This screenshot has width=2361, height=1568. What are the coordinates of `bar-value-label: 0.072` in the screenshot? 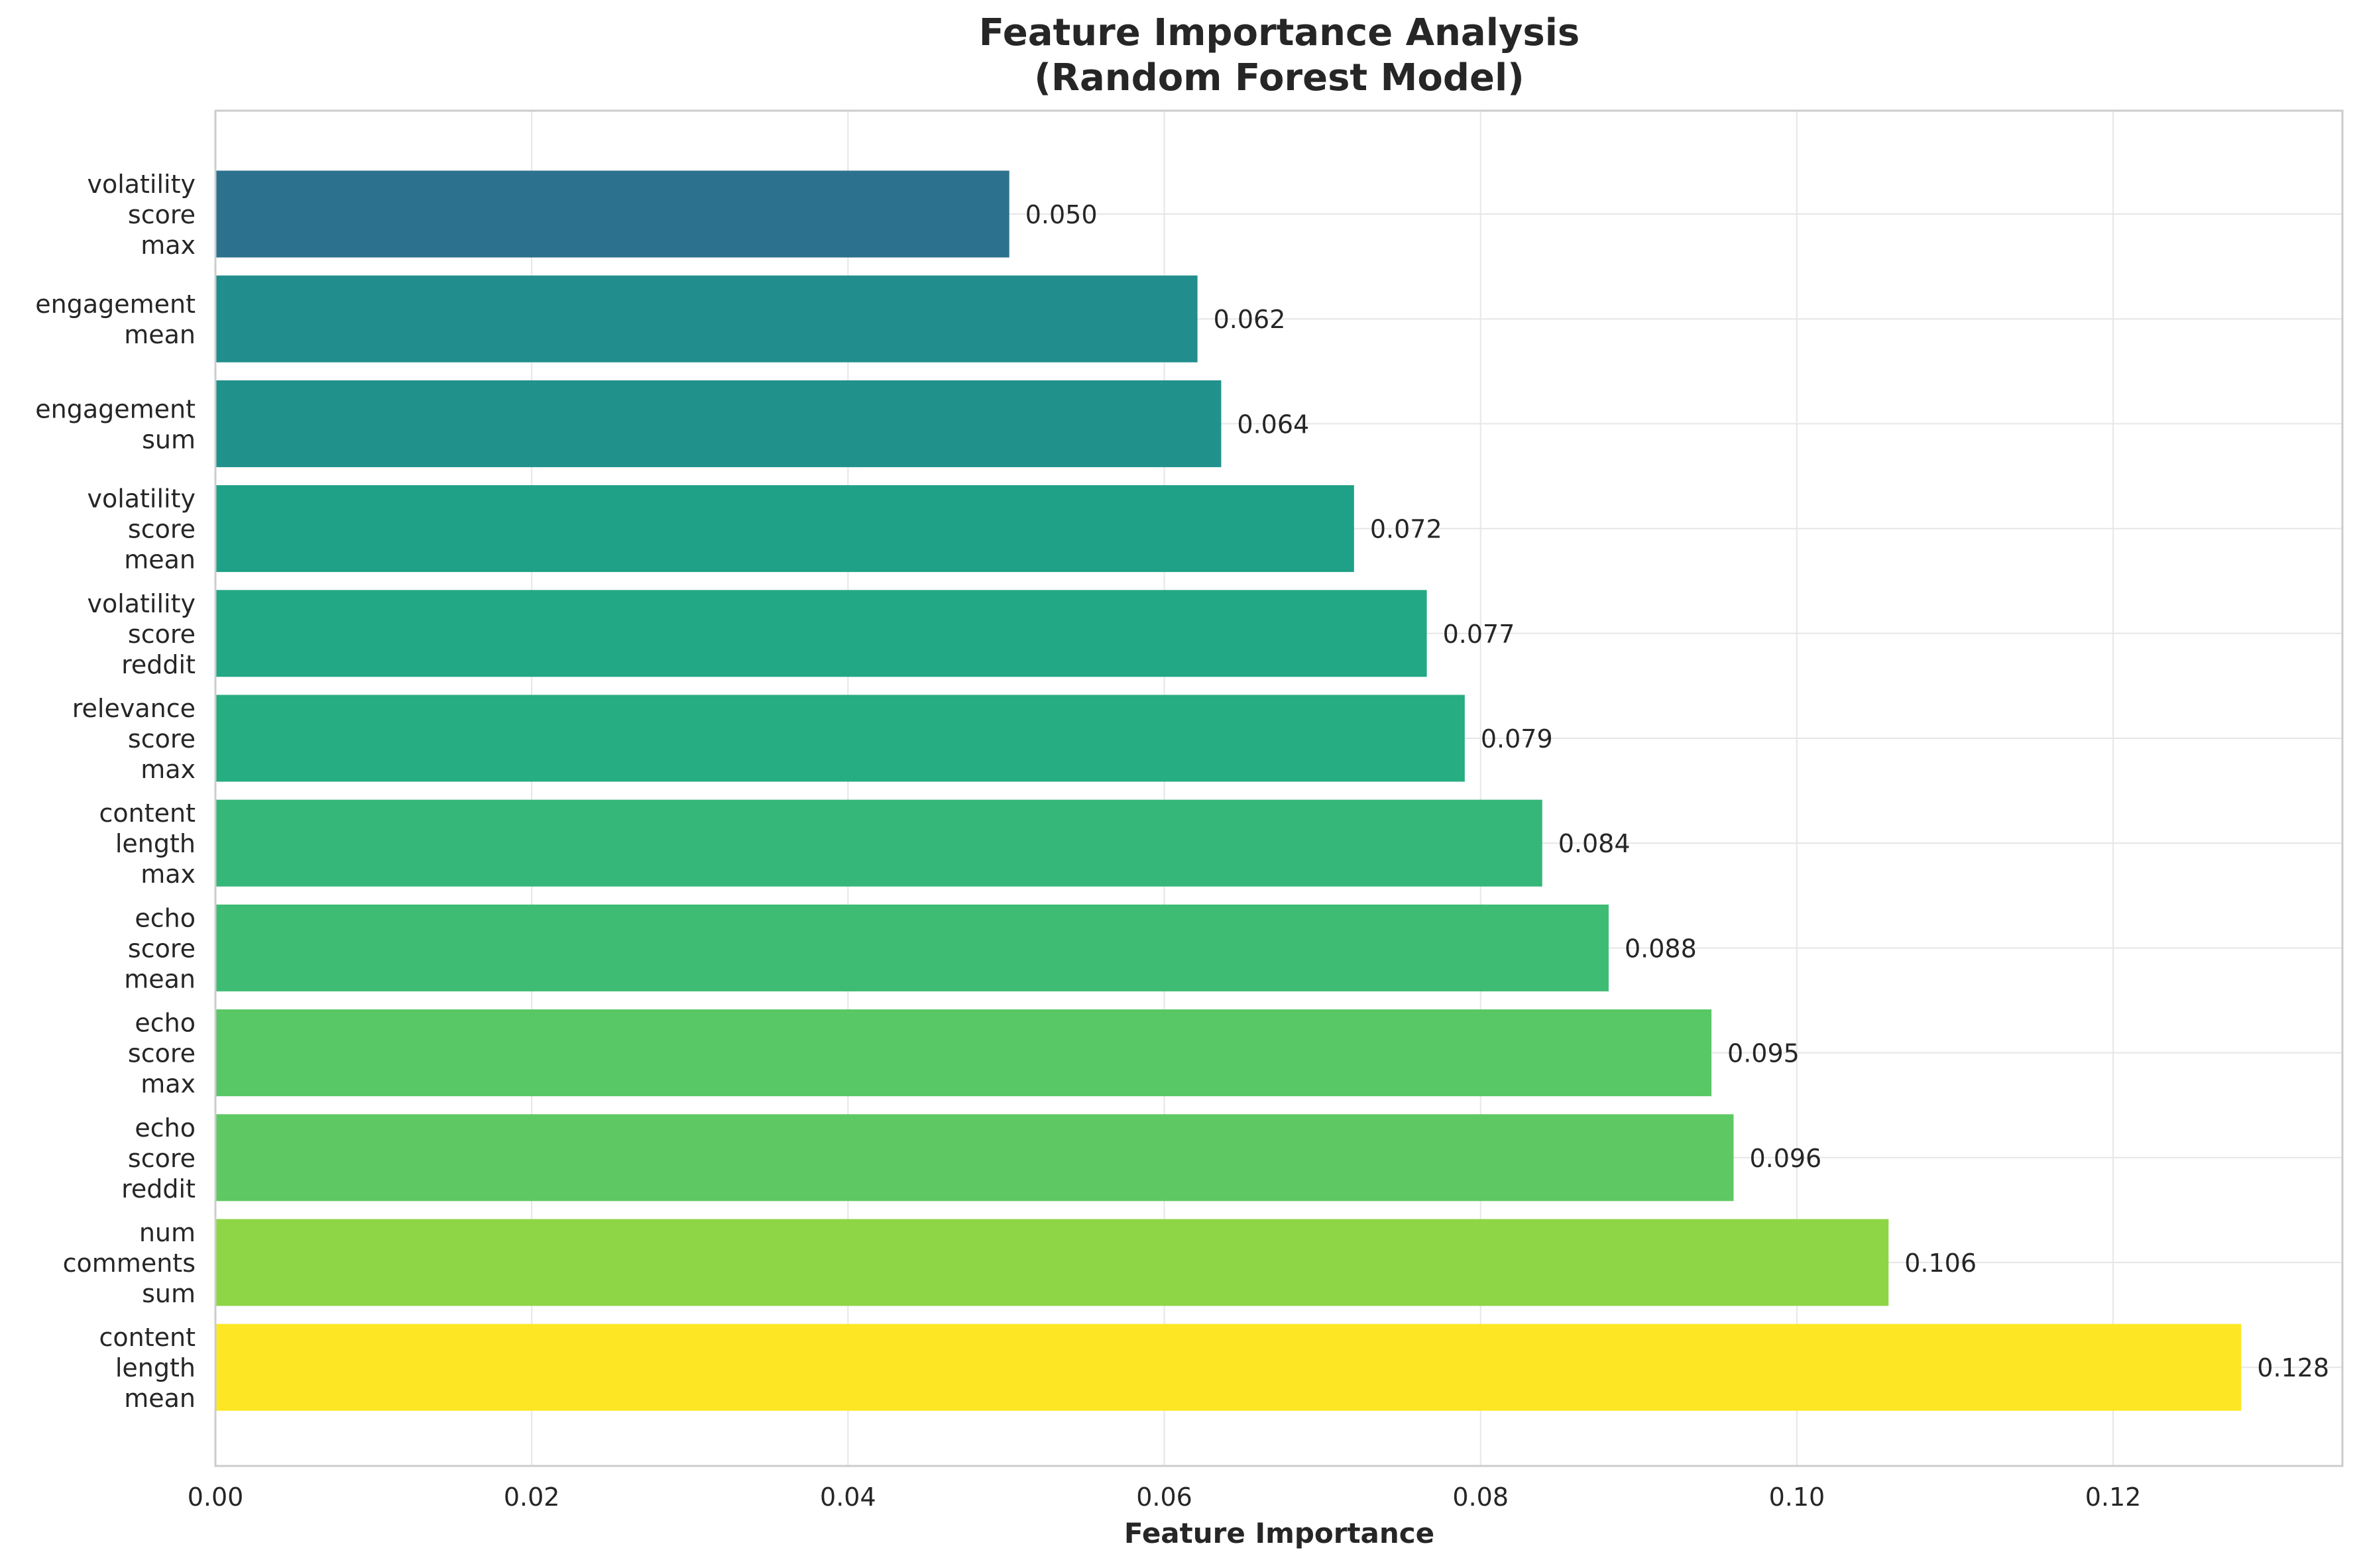 It's located at (1406, 529).